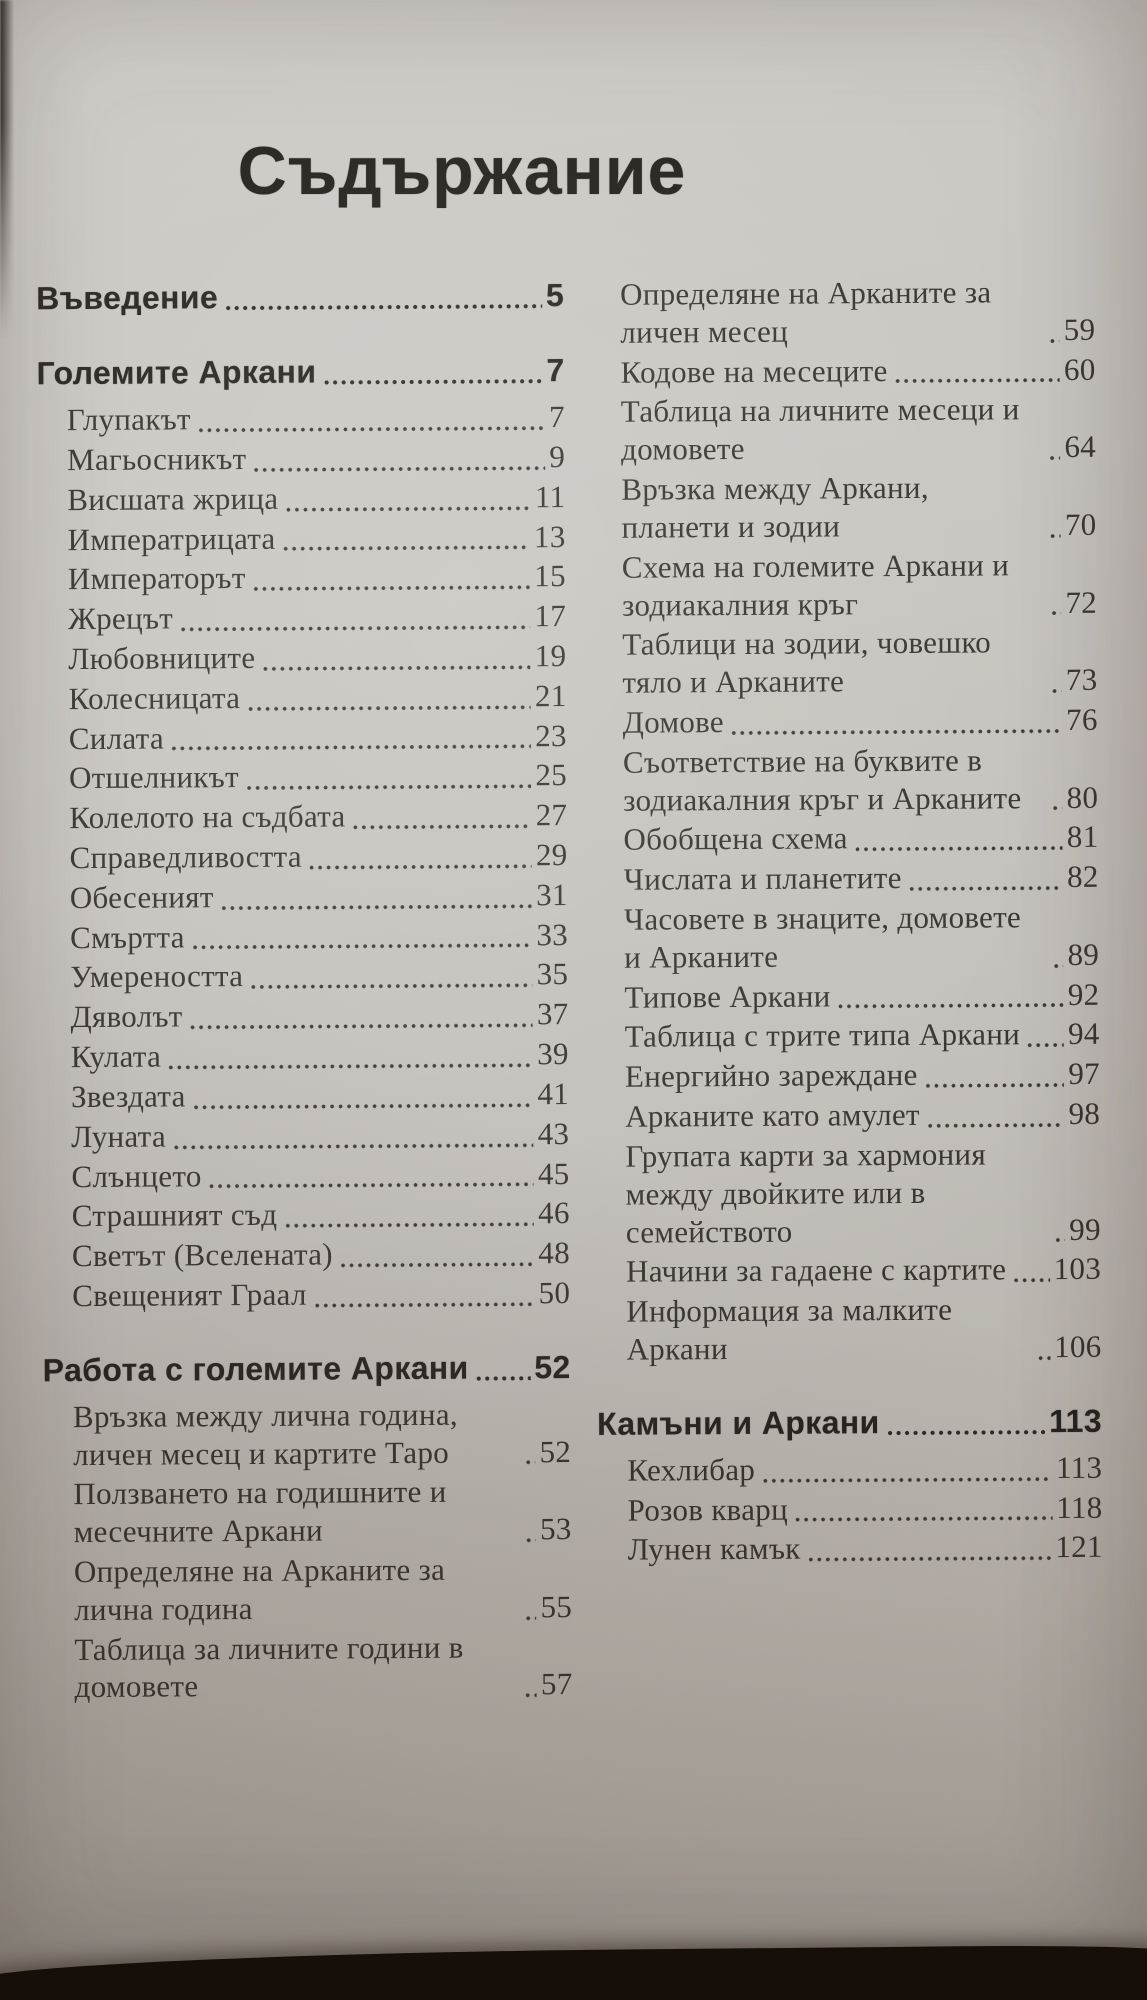 The image size is (1147, 2000). I want to click on entry-page-number: 50, so click(554, 1292).